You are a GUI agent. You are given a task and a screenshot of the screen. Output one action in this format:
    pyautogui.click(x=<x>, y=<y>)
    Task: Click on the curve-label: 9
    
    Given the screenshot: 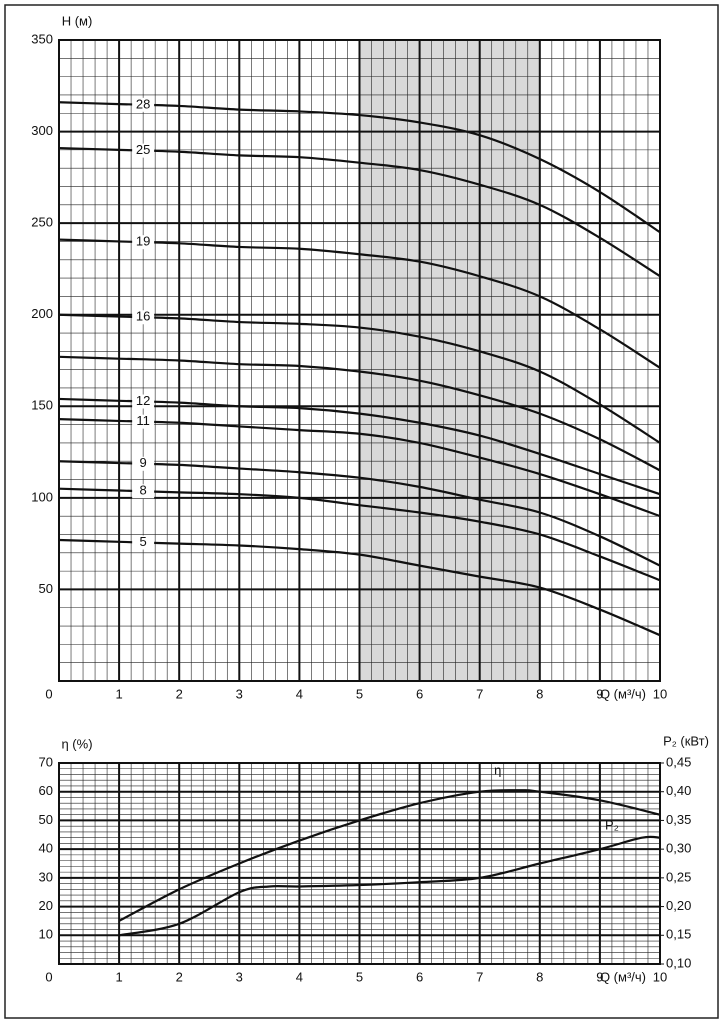 What is the action you would take?
    pyautogui.click(x=143, y=462)
    